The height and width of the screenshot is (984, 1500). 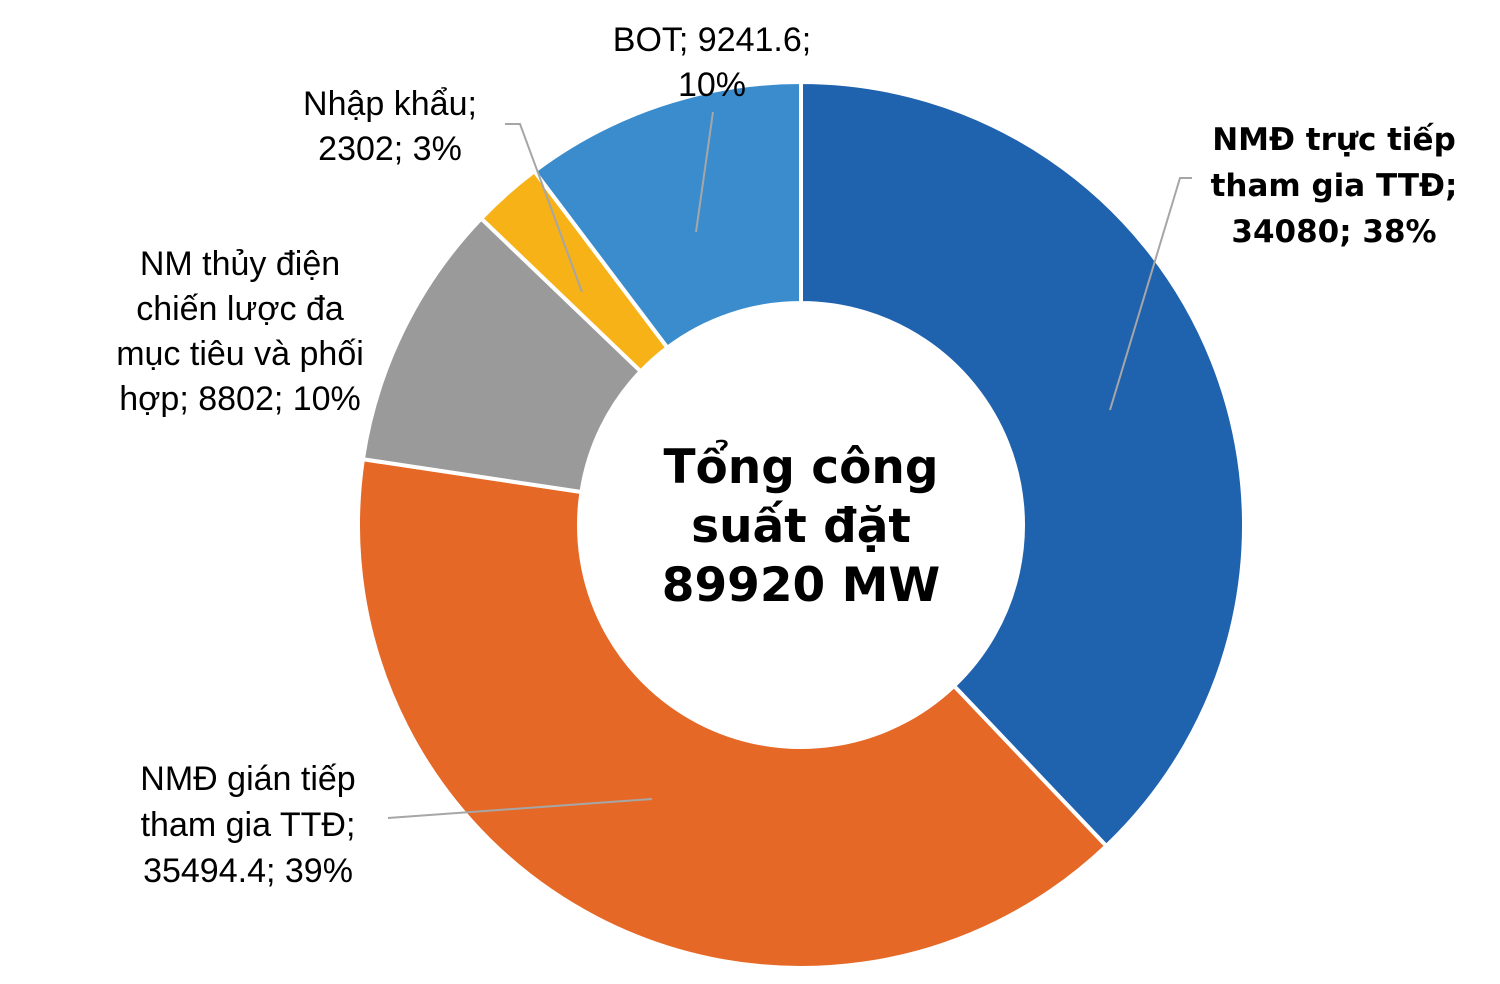 What do you see at coordinates (801, 585) in the screenshot?
I see `center-total-line: 89920 MW` at bounding box center [801, 585].